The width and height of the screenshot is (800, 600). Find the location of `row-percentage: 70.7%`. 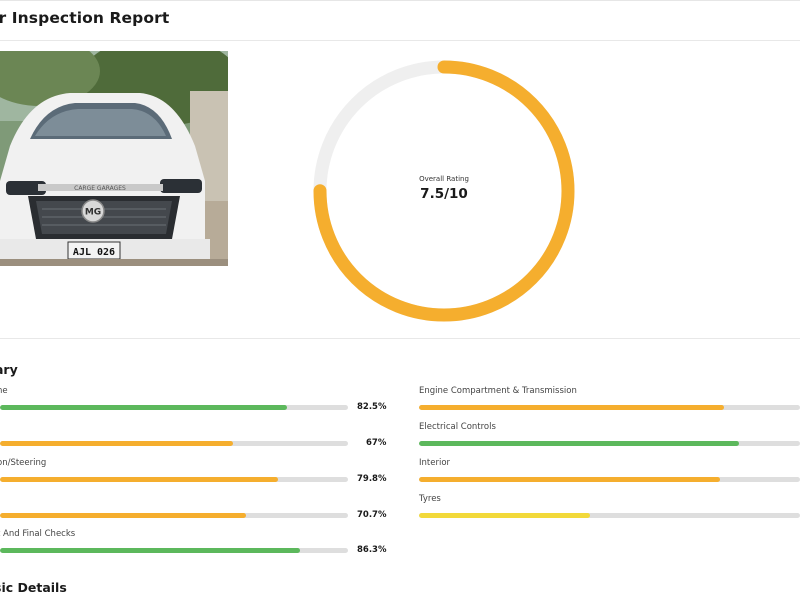

row-percentage: 70.7% is located at coordinates (372, 515).